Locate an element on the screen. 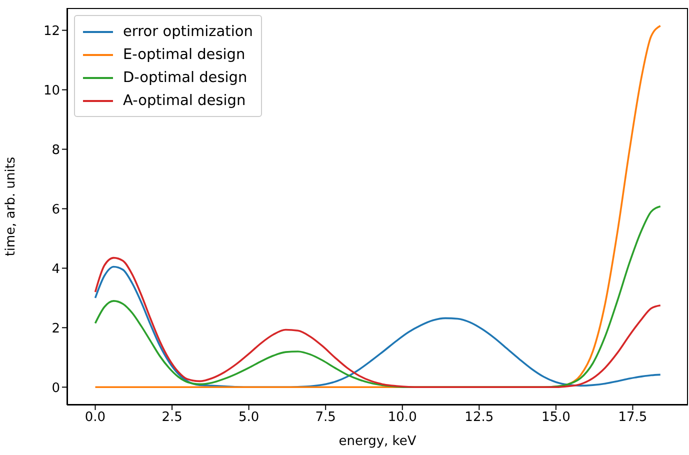 This screenshot has width=689, height=455. x-tick-label: 15.0 is located at coordinates (555, 418).